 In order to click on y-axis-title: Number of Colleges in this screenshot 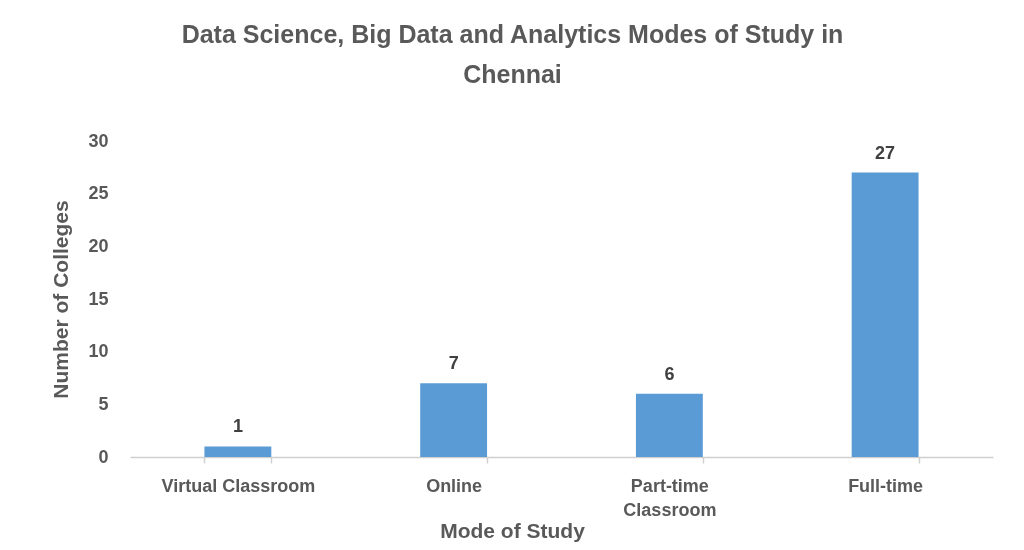, I will do `click(61, 299)`.